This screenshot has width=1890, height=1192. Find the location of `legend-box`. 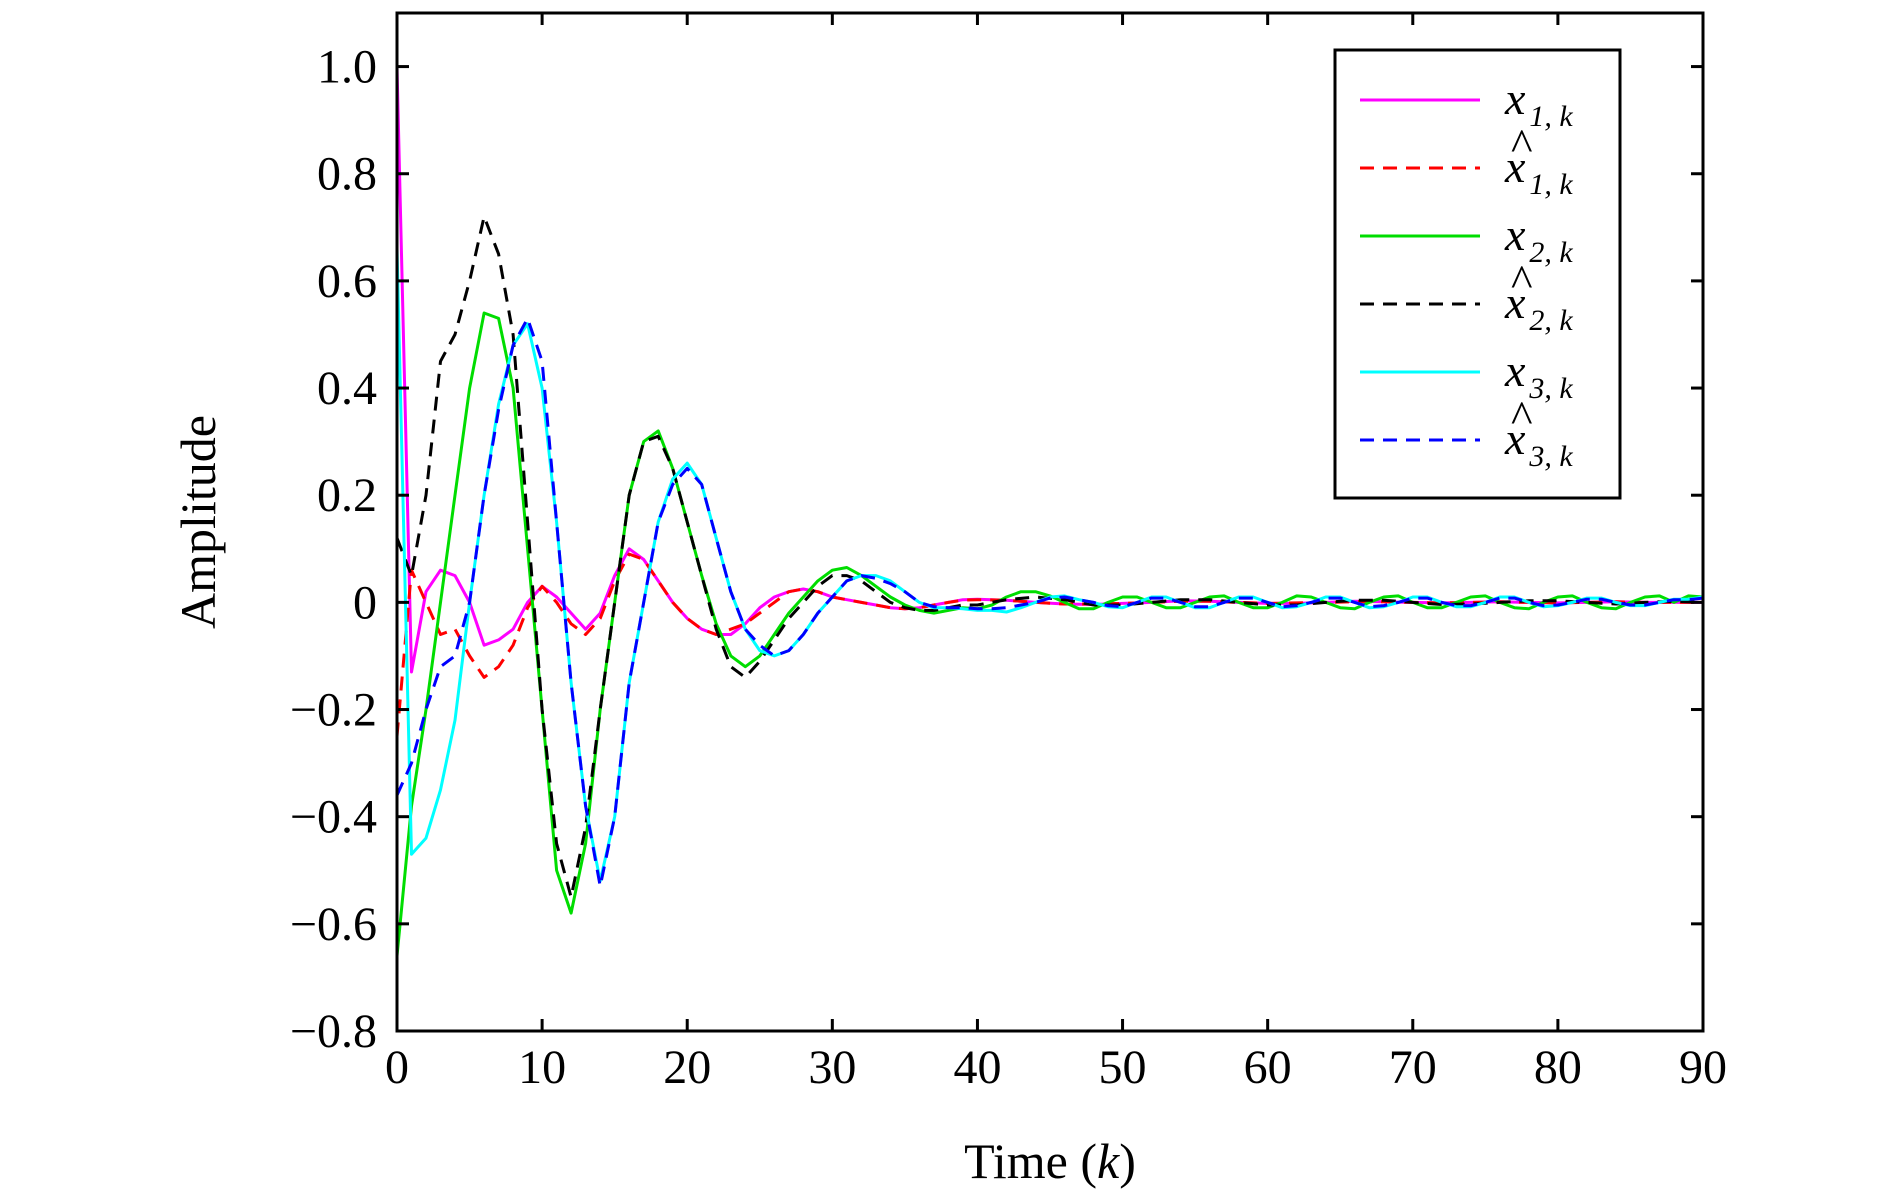

legend-box is located at coordinates (1477, 274).